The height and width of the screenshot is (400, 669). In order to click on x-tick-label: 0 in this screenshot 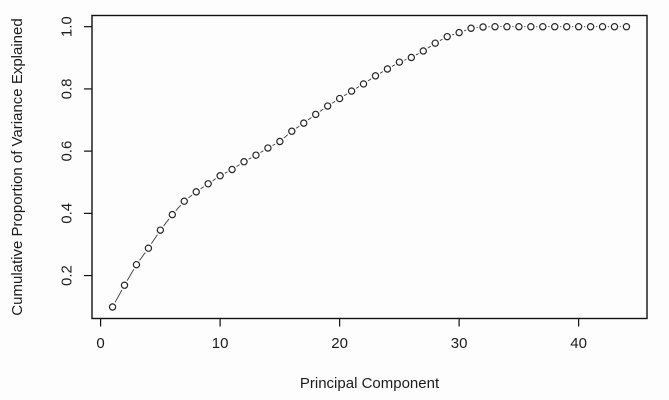, I will do `click(100, 343)`.